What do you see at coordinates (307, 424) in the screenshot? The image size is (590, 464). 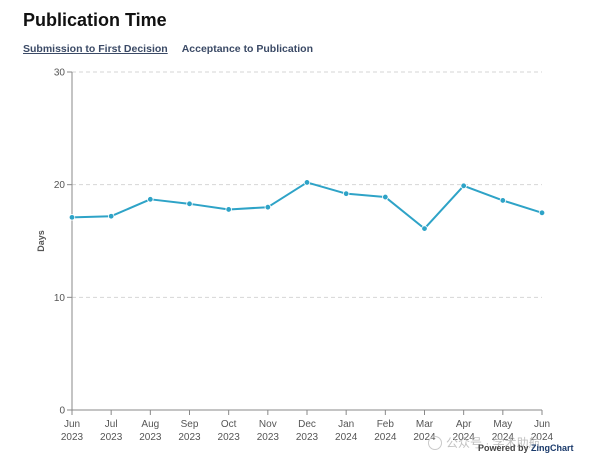 I see `x-tick-label-month: Dec` at bounding box center [307, 424].